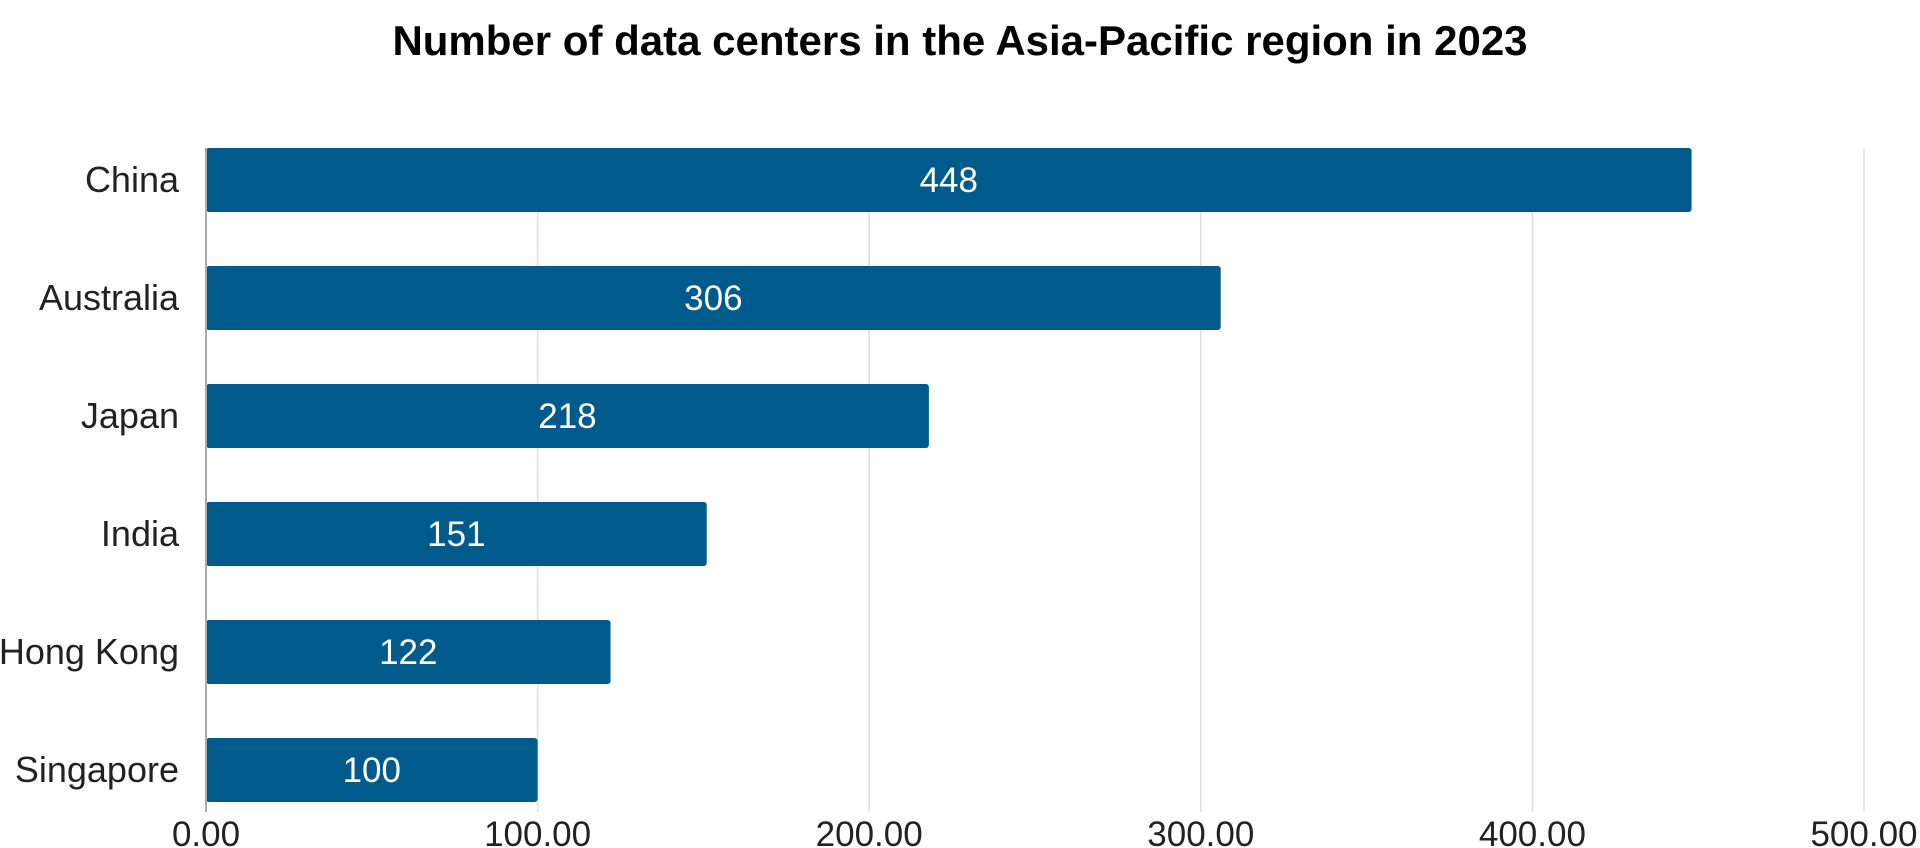 This screenshot has width=1920, height=848. I want to click on data-label: 100, so click(372, 770).